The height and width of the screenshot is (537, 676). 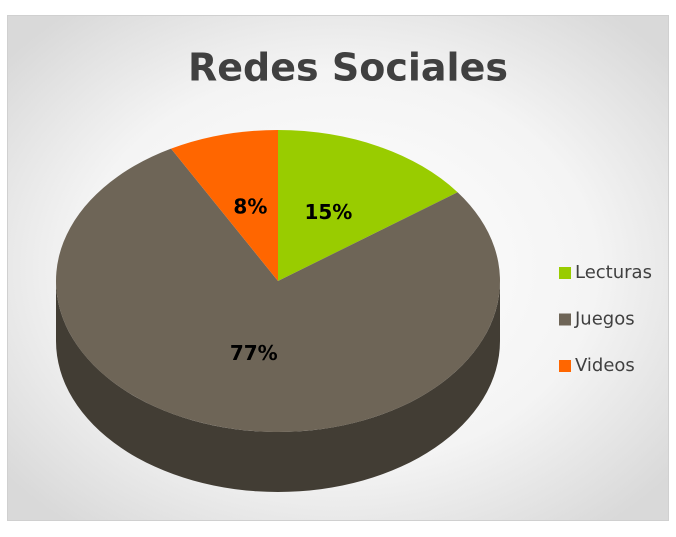 I want to click on legend: Lecturas Juegos Videos, so click(x=605, y=319).